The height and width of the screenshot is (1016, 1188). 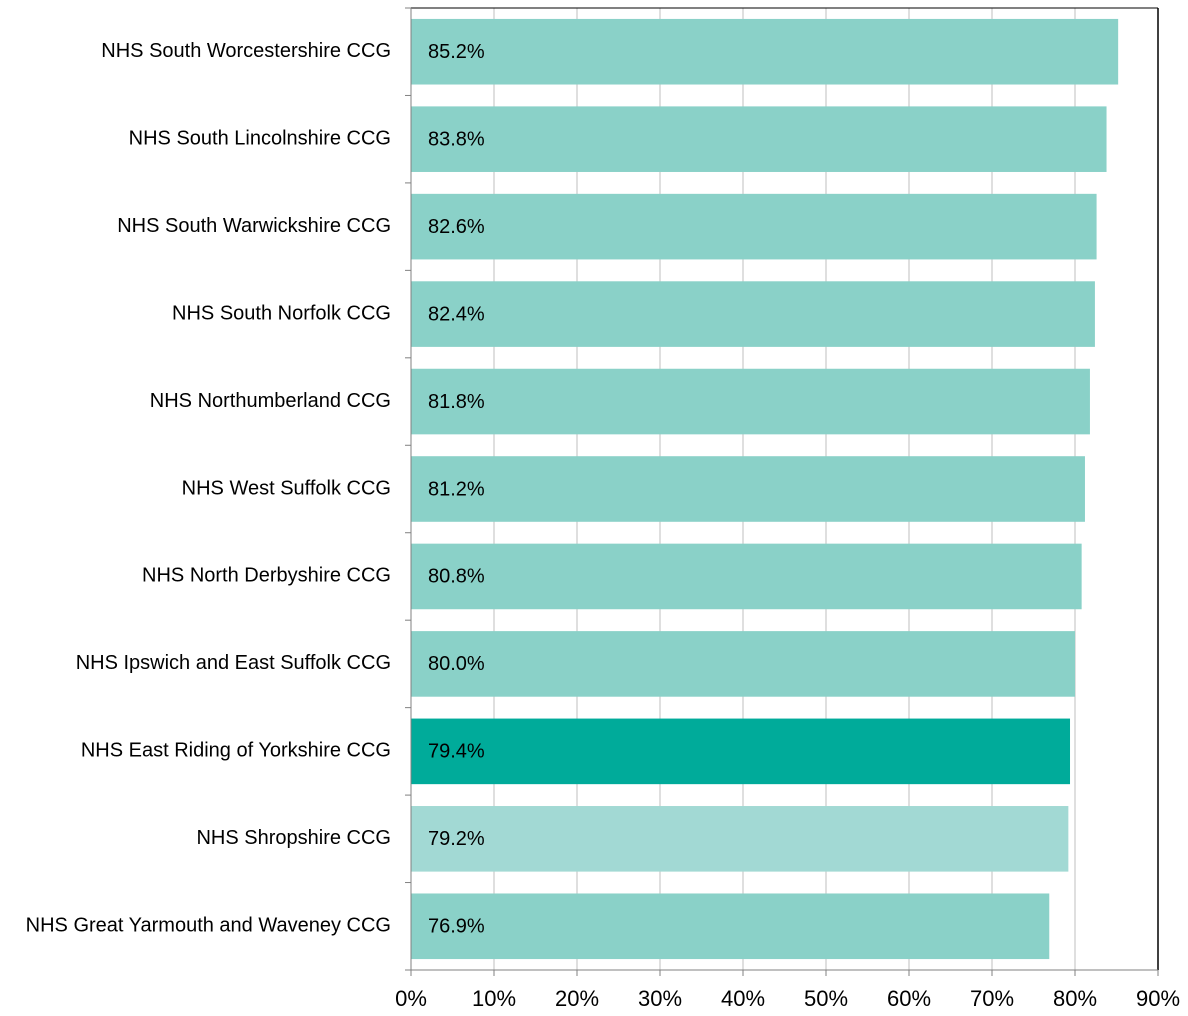 What do you see at coordinates (233, 663) in the screenshot?
I see `y-tick-label: NHS Ipswich and East Suffolk CCG` at bounding box center [233, 663].